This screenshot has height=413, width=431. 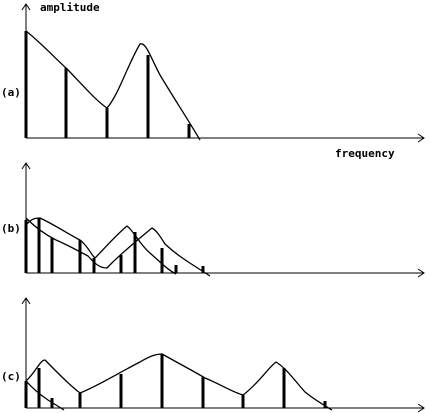 I want to click on panel-b-x-arrow, so click(x=421, y=273).